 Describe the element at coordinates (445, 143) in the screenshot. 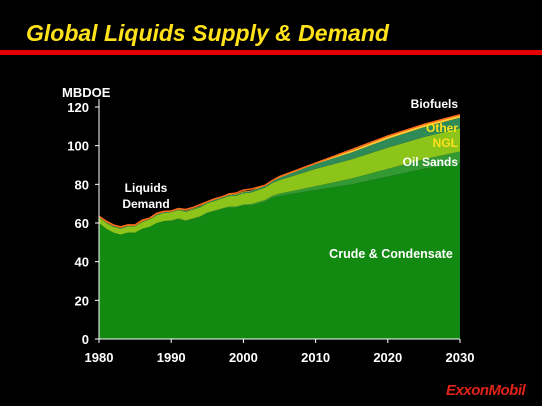

I see `annotation-ngl: NGL` at that location.